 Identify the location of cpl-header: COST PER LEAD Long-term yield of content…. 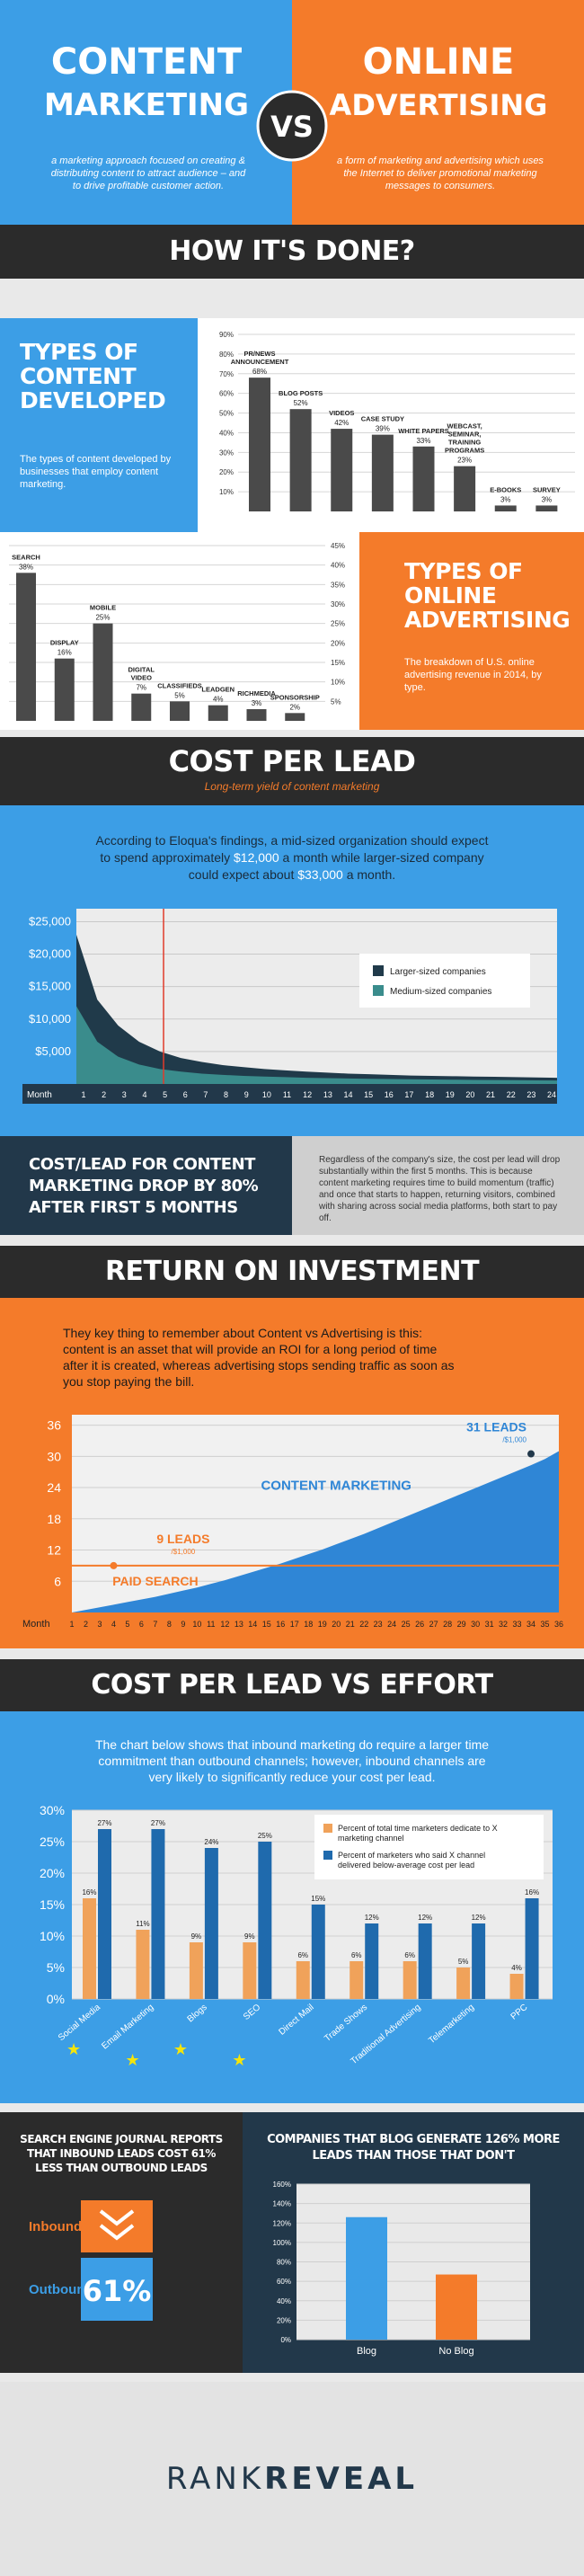
(292, 771).